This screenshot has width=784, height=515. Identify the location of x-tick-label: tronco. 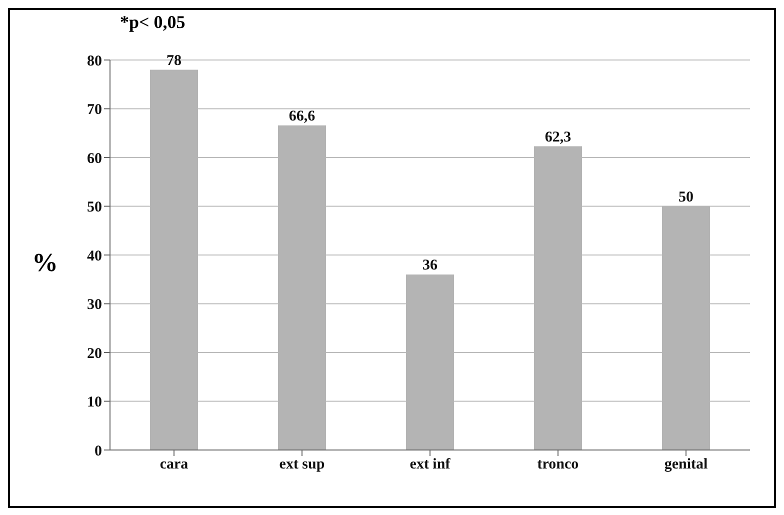
(558, 464).